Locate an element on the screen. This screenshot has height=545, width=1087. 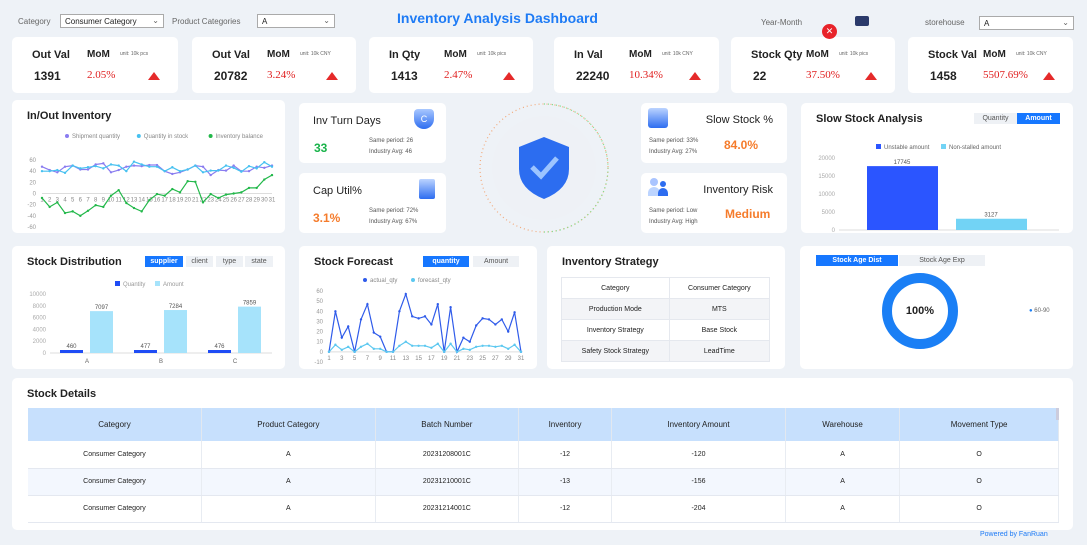
tab-quantity: Quantity is located at coordinates (995, 118).